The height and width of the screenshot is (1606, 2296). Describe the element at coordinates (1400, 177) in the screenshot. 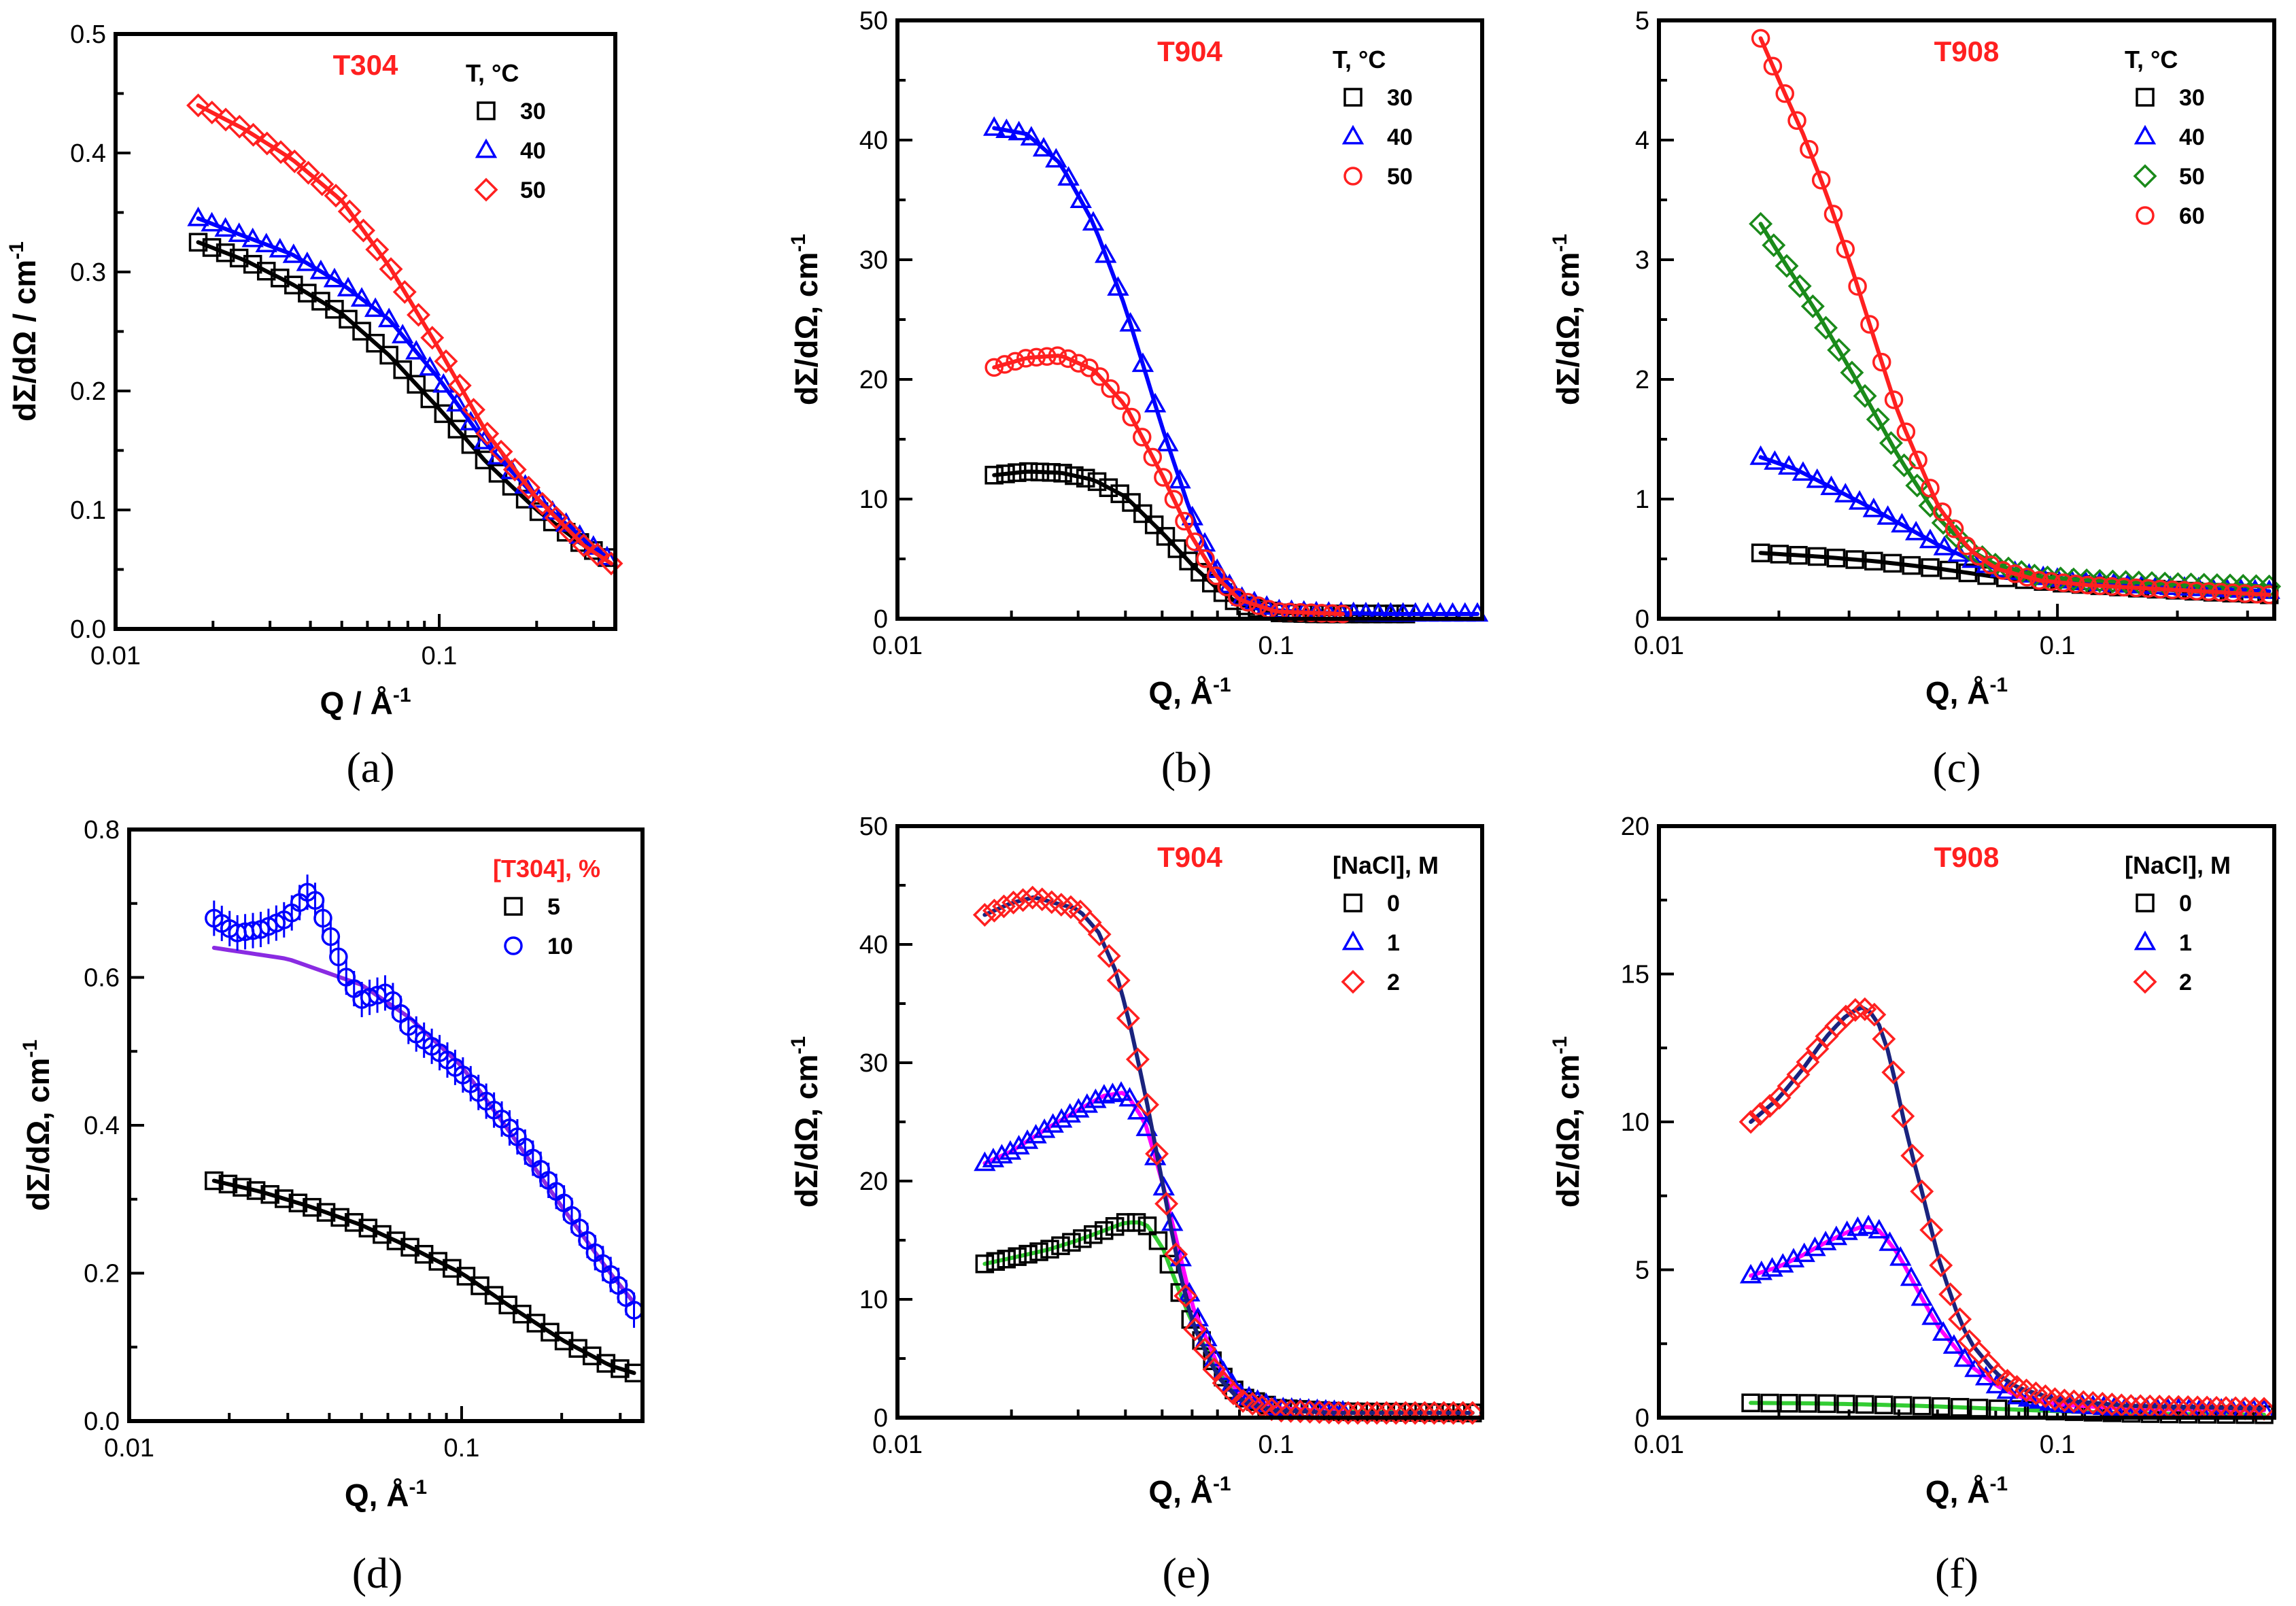

I see `legend-label: 50` at that location.